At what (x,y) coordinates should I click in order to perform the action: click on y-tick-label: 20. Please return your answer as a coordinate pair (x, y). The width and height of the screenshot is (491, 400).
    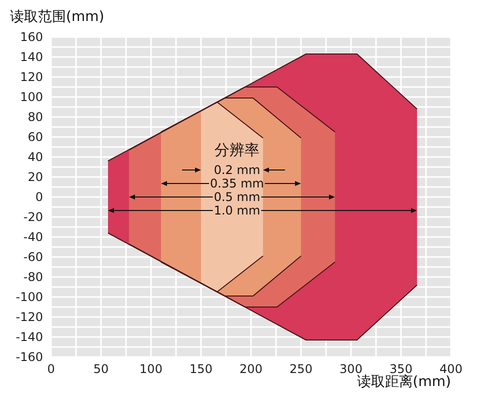
    Looking at the image, I should click on (35, 177).